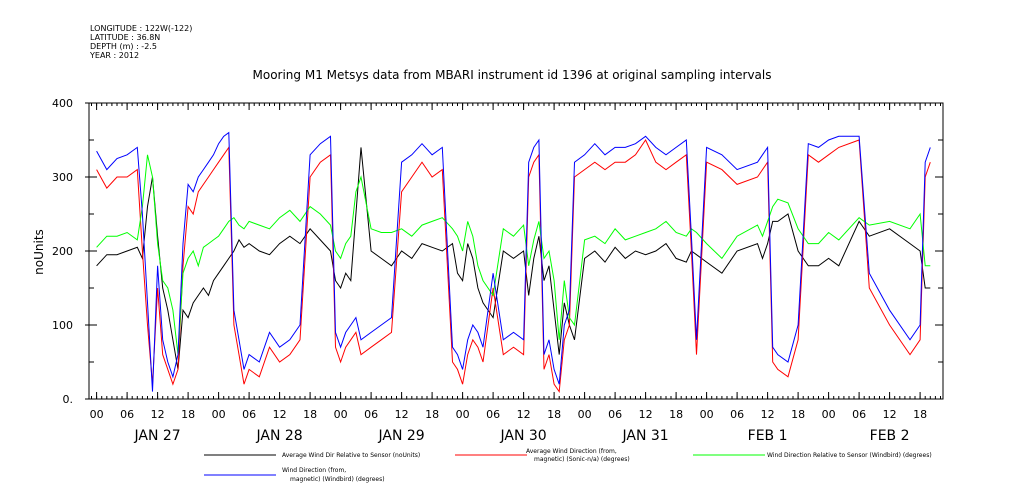 The width and height of the screenshot is (1009, 504). Describe the element at coordinates (571, 451) in the screenshot. I see `legend-label-avg-from-magnetic-1: Average Wind Direction (from,` at that location.